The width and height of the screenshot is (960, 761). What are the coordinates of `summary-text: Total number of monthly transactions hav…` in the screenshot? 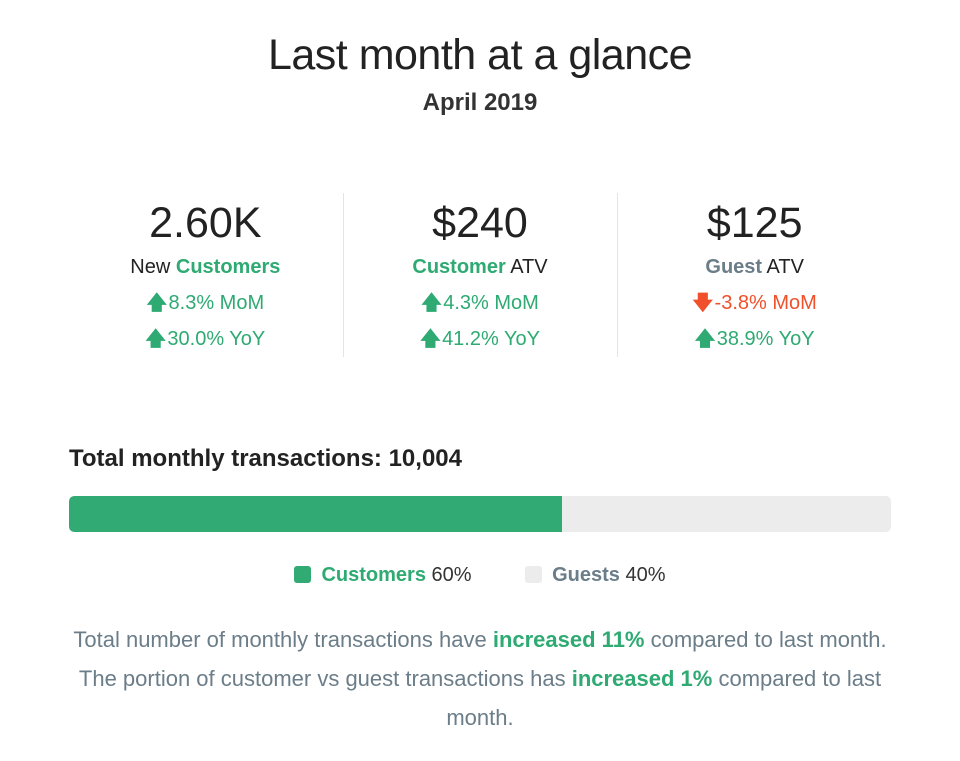 It's located at (480, 678).